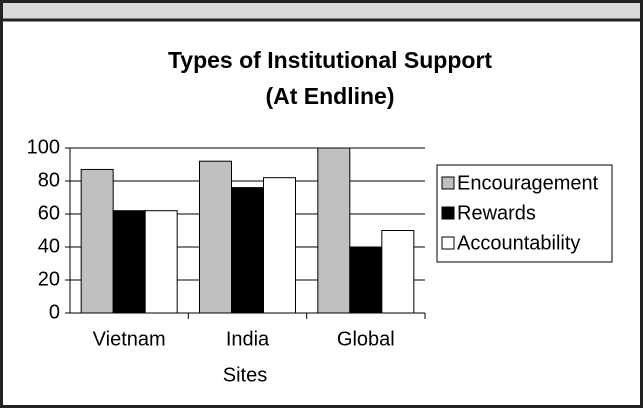  I want to click on legend-label: Encouragement, so click(528, 183).